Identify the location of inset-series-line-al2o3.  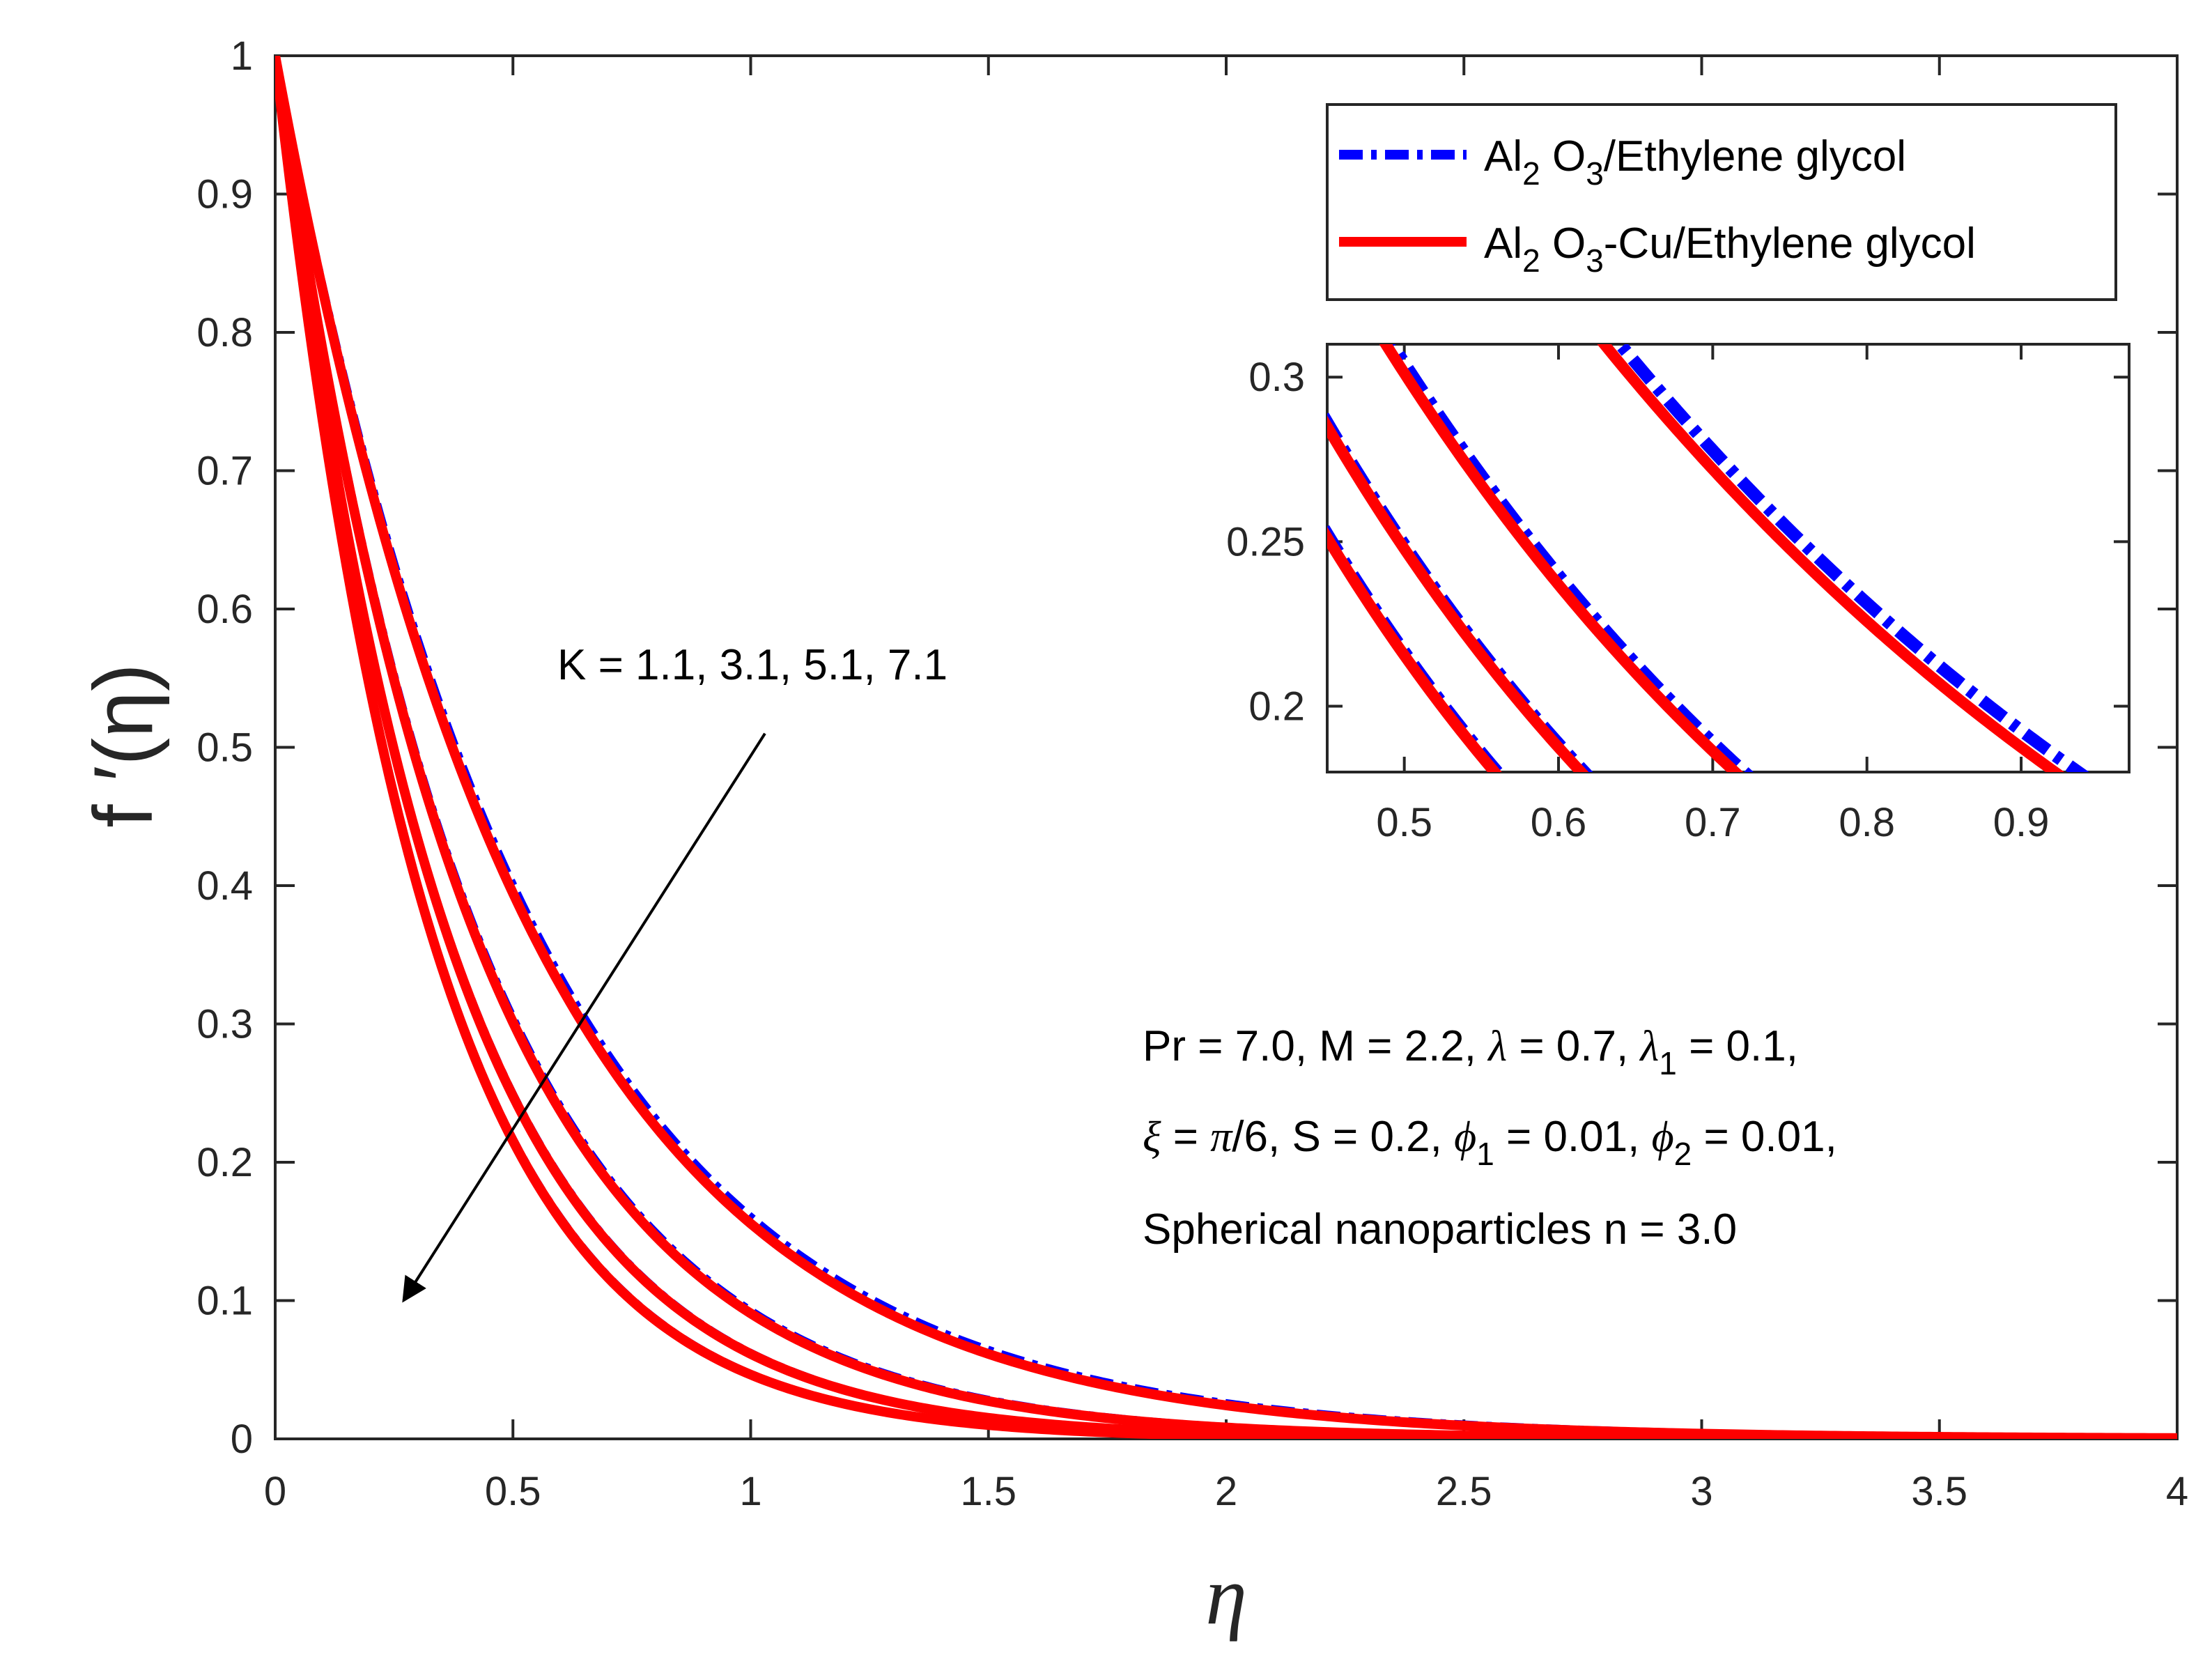
(1850, 558).